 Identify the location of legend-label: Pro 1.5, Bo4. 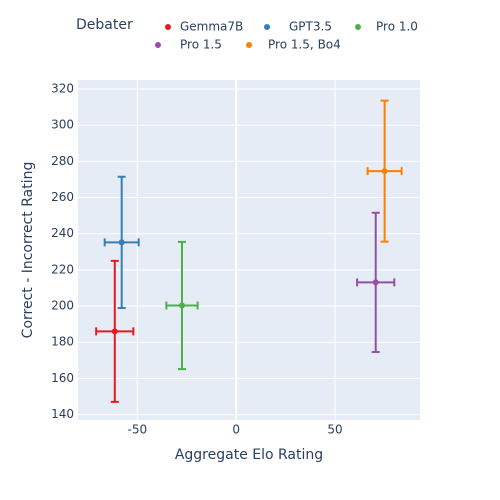
(304, 45).